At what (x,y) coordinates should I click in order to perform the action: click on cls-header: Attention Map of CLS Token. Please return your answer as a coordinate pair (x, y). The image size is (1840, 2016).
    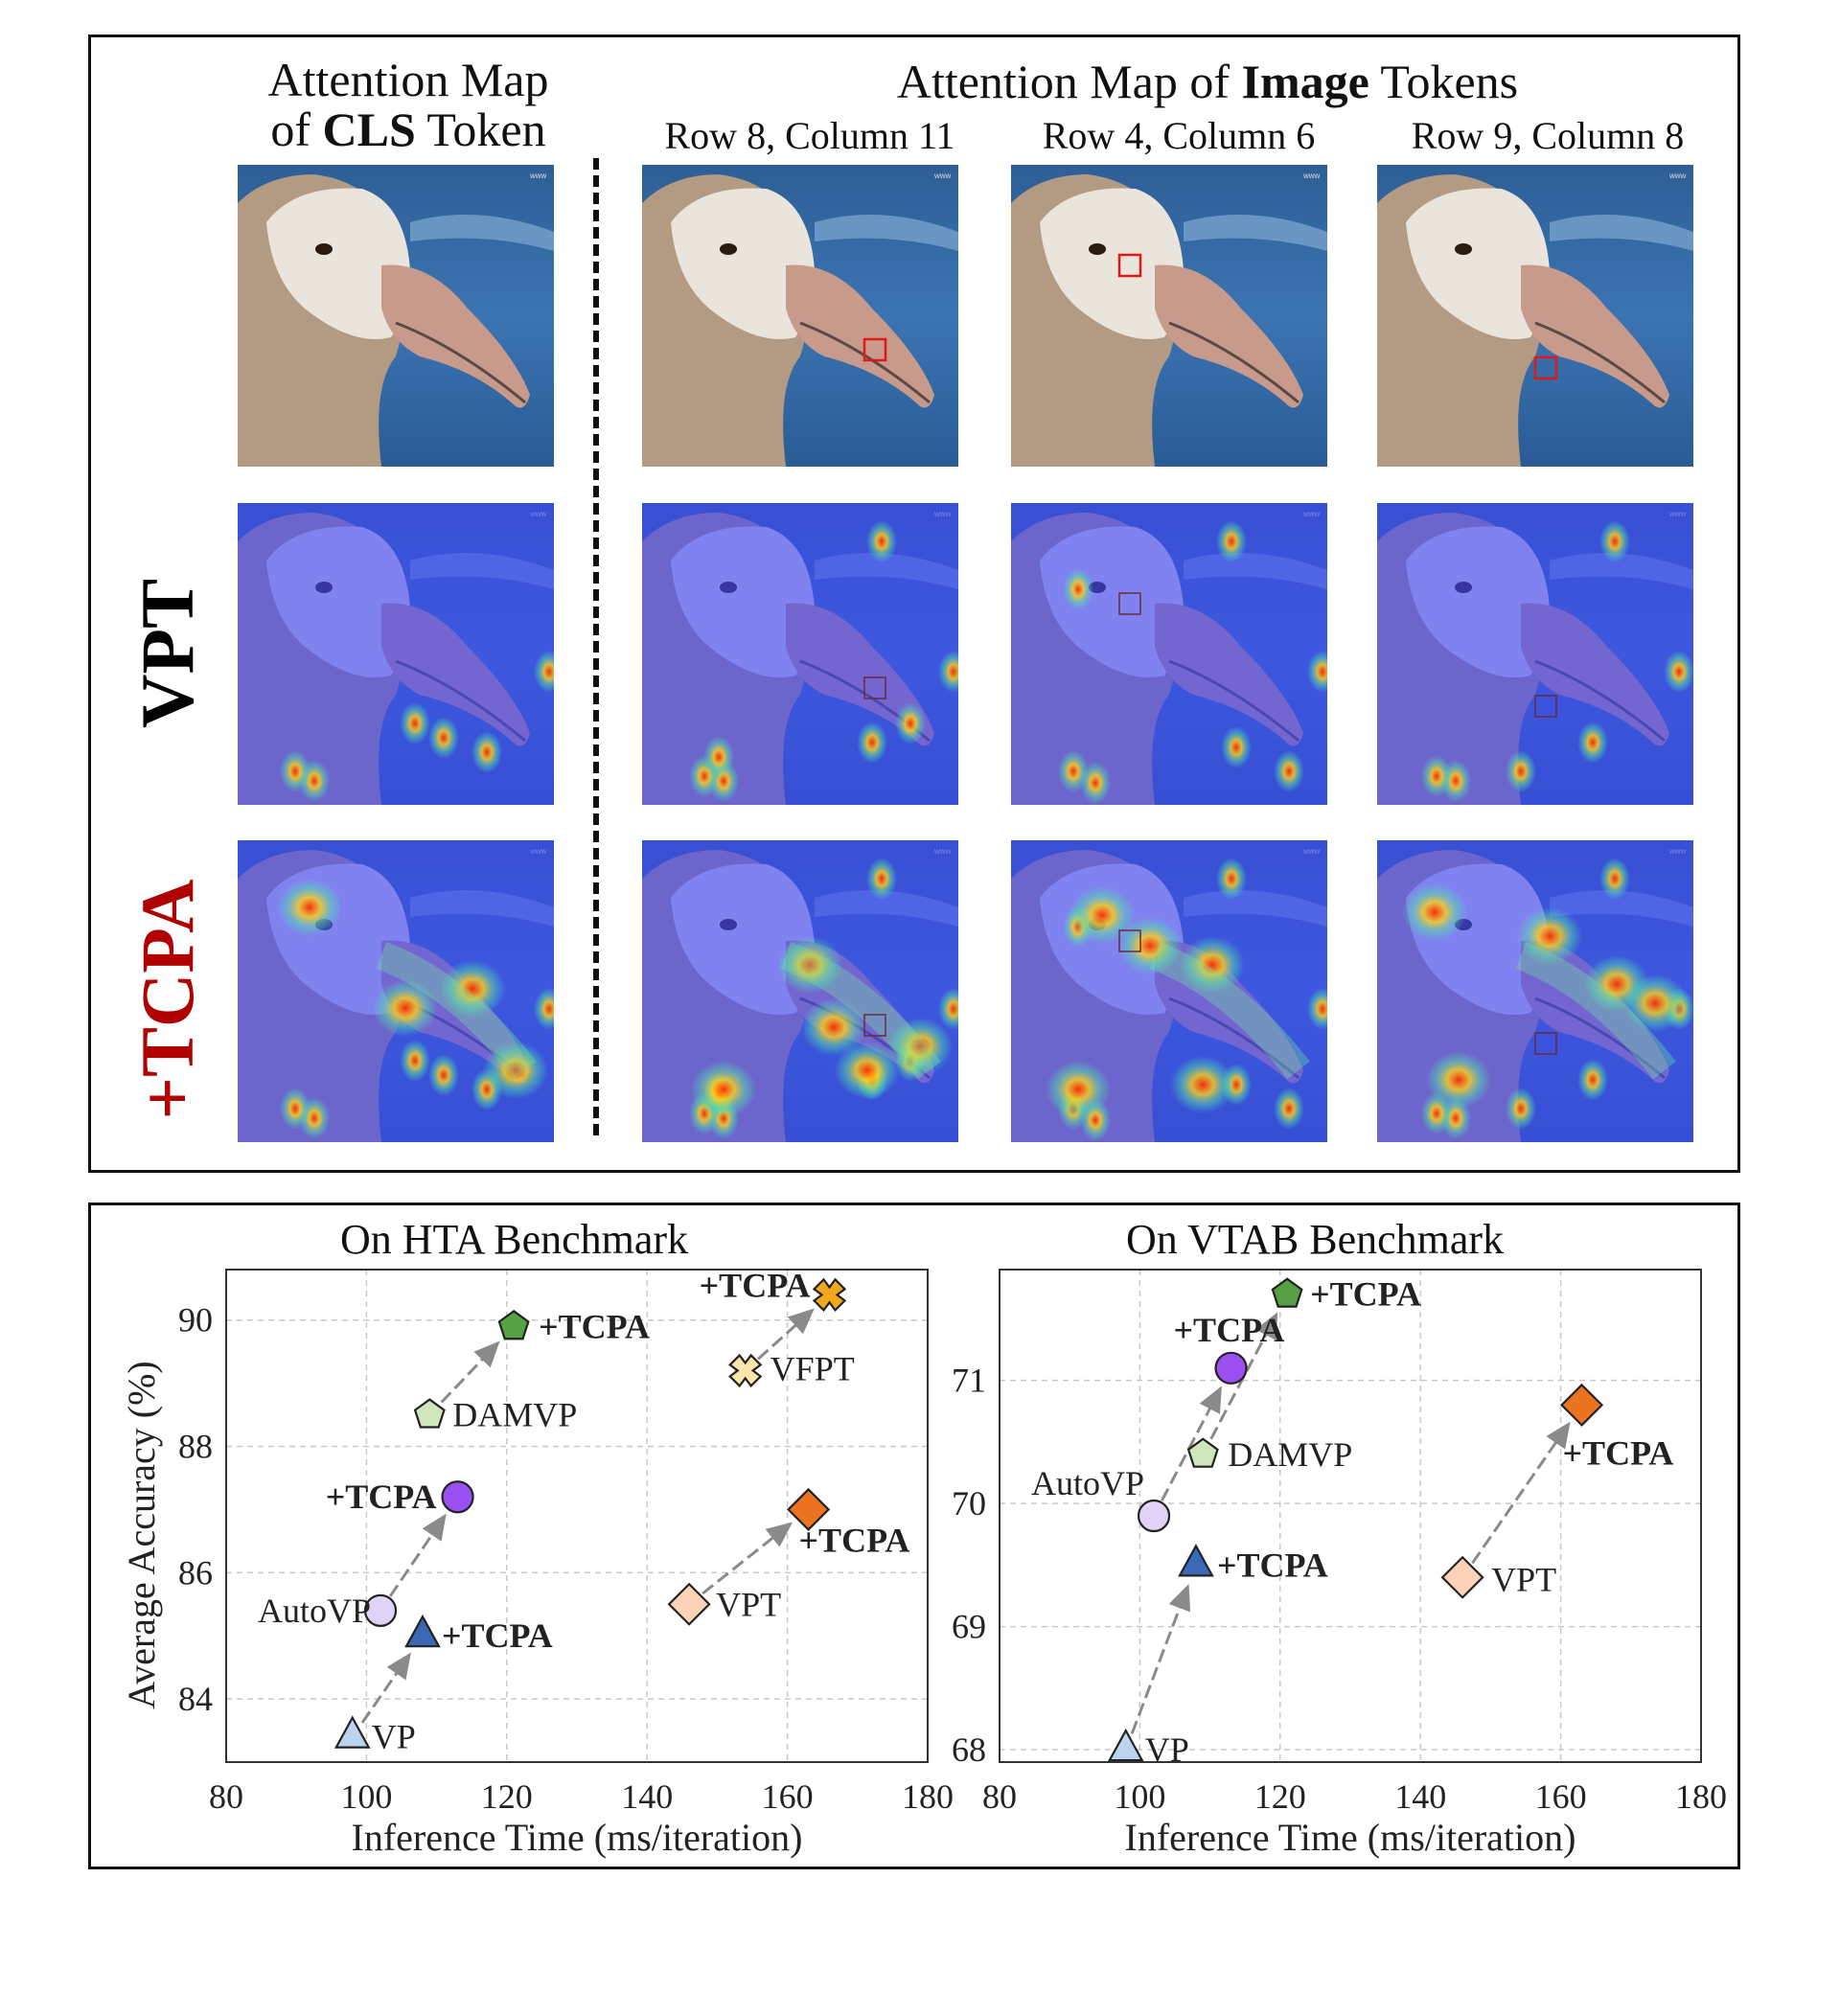
    Looking at the image, I should click on (408, 104).